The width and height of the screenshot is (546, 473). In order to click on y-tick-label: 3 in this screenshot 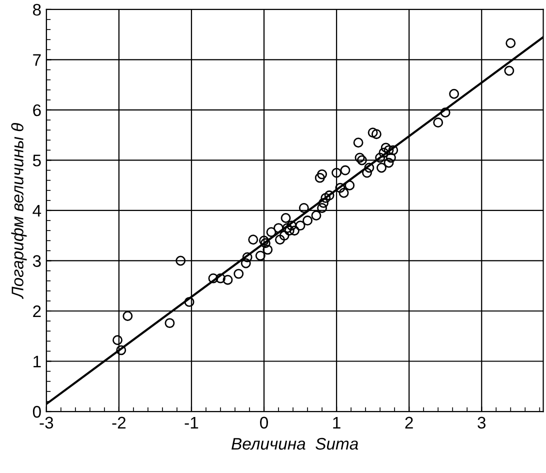, I will do `click(36, 261)`.